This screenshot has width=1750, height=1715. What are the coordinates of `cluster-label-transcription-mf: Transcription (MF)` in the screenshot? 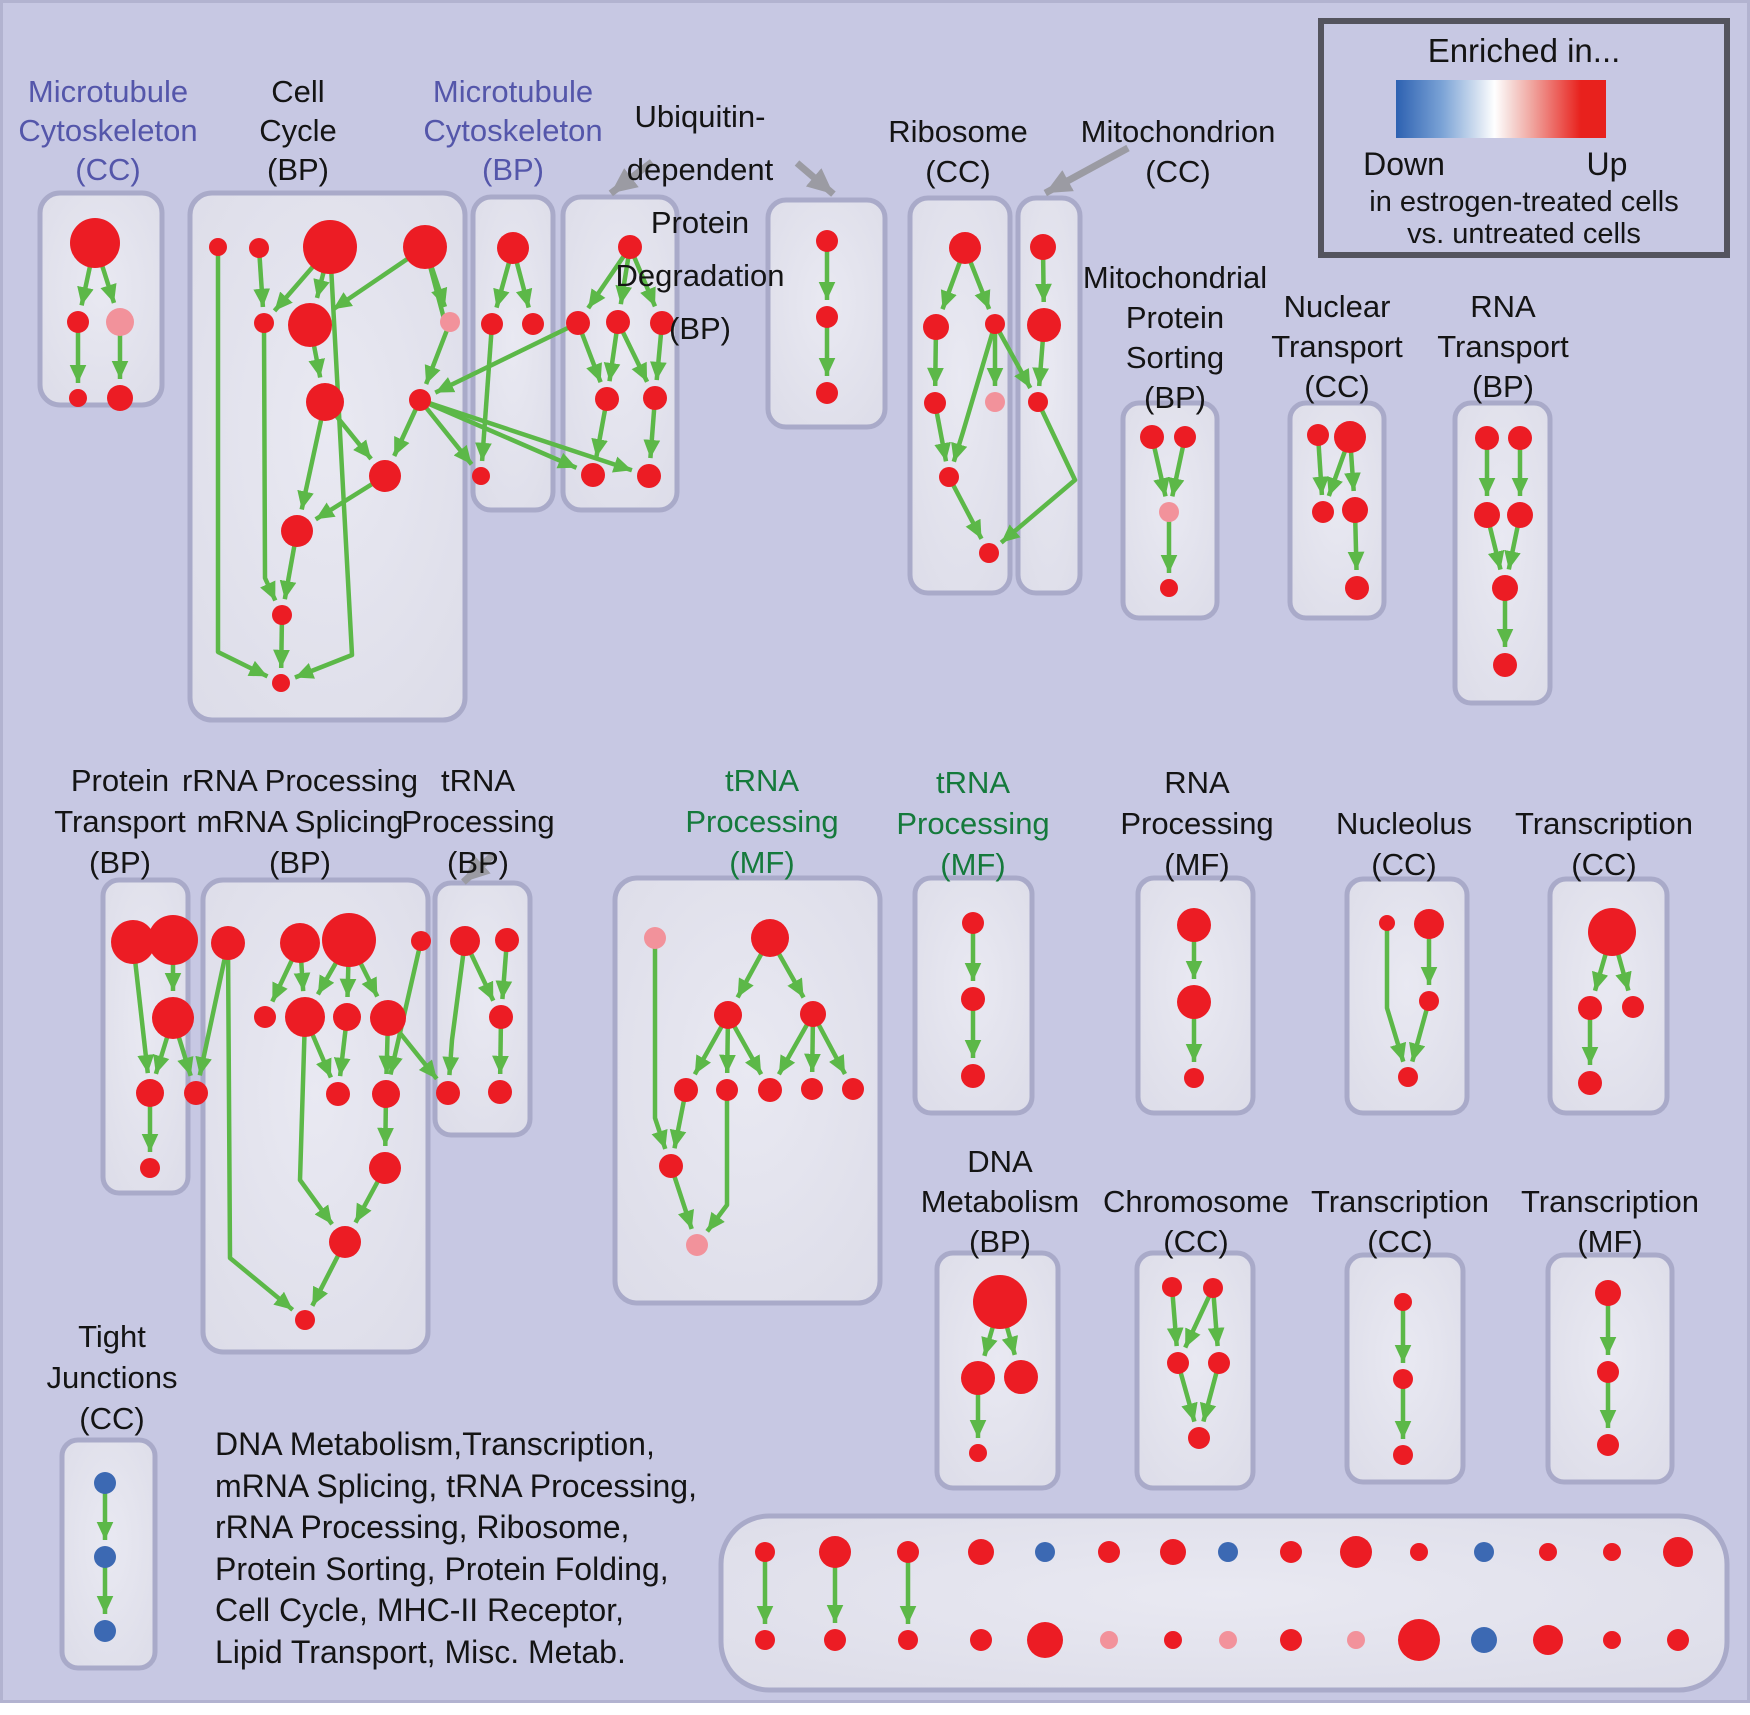 It's located at (1610, 1222).